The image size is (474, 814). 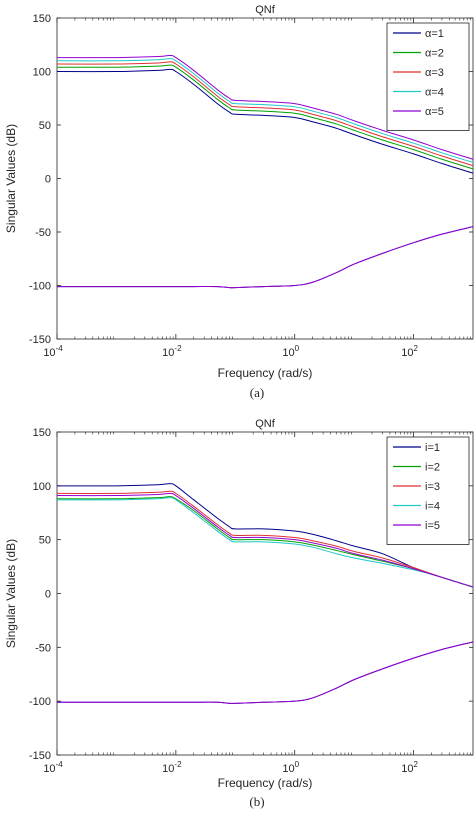 I want to click on legend-label: α=4, so click(x=434, y=93).